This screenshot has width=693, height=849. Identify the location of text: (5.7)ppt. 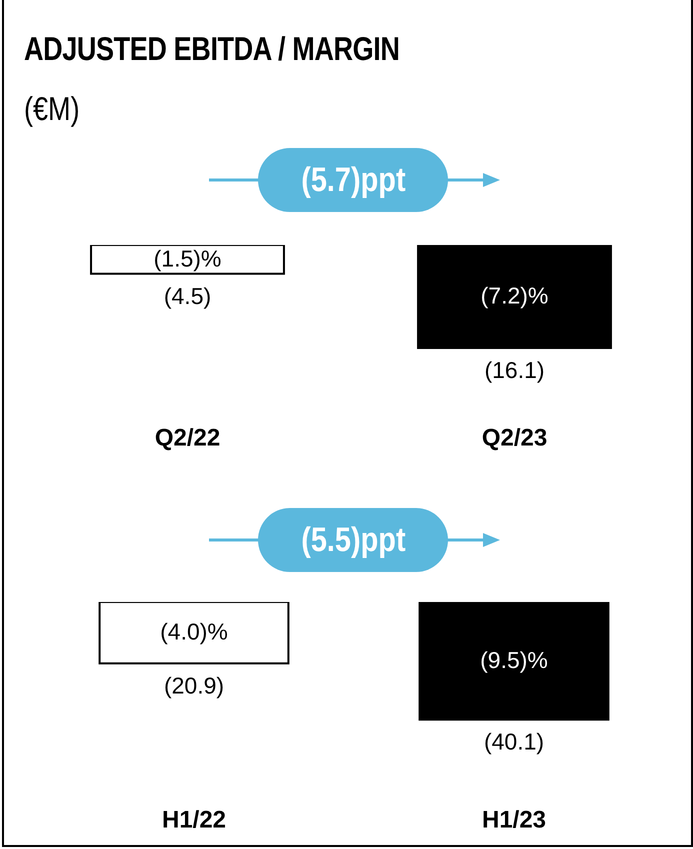
(353, 180).